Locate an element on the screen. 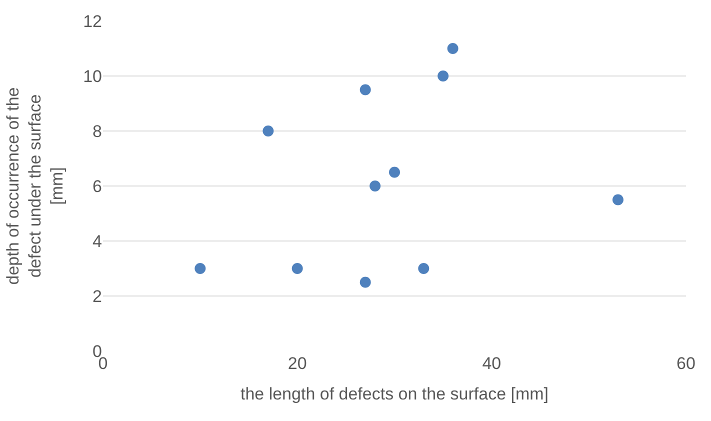 The width and height of the screenshot is (711, 421). x-tick-label: 40 is located at coordinates (492, 363).